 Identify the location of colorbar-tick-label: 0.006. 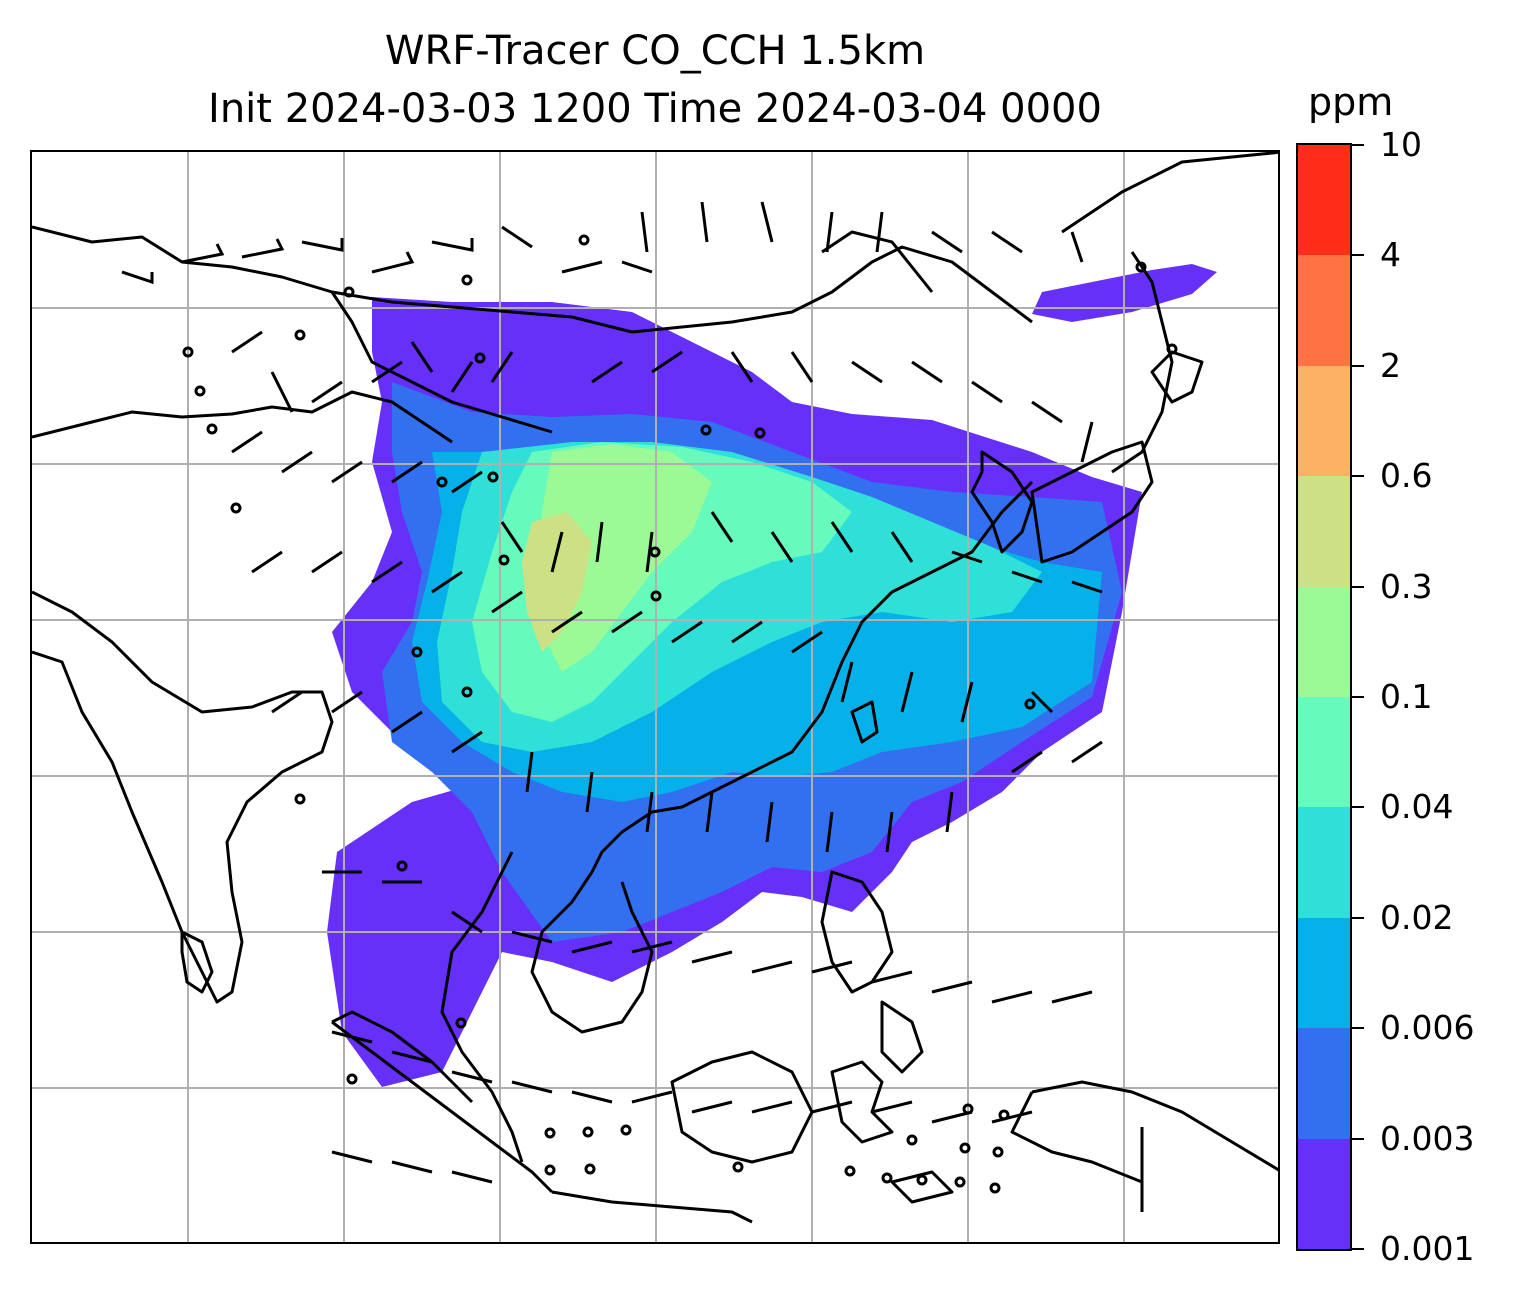
(1427, 1028).